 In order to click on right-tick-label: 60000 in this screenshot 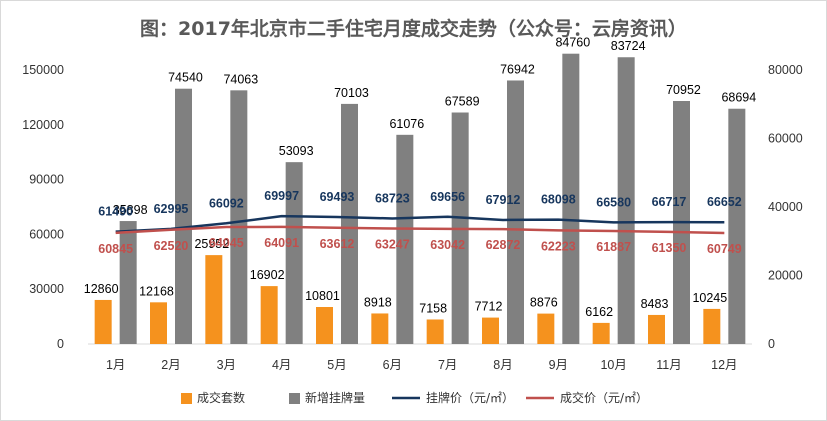, I will do `click(785, 139)`.